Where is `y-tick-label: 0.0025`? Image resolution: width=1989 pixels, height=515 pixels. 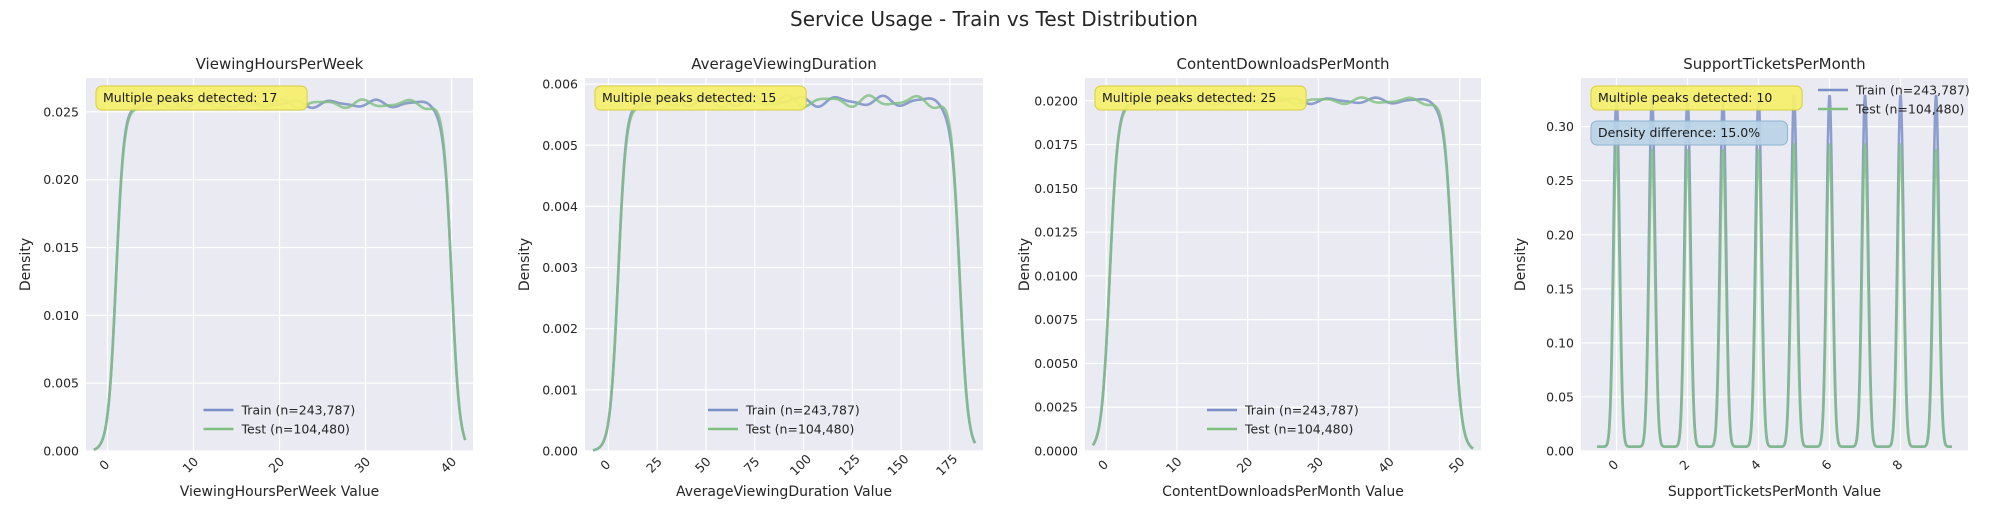
y-tick-label: 0.0025 is located at coordinates (1056, 407).